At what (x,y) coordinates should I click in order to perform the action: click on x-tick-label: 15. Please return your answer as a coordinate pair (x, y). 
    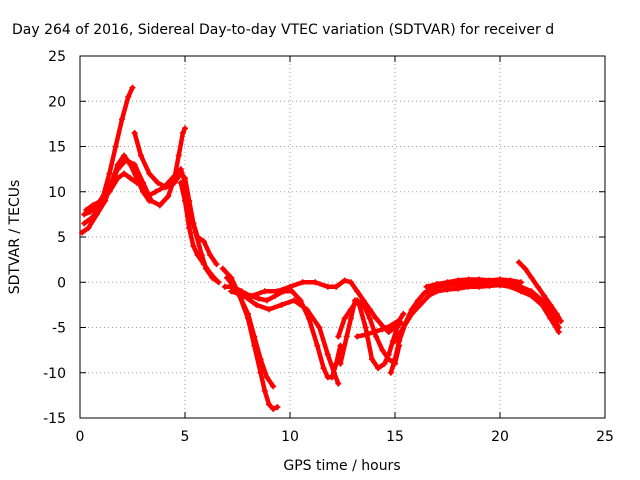
    Looking at the image, I should click on (395, 437).